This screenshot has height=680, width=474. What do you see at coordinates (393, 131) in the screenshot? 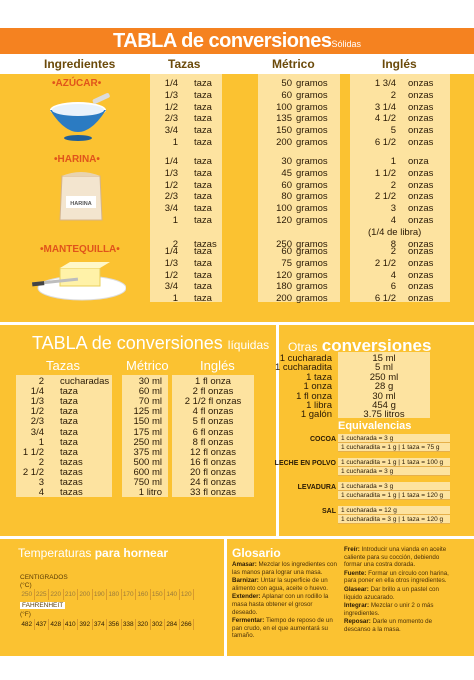
I see `solid-cell-english-amount: 5` at bounding box center [393, 131].